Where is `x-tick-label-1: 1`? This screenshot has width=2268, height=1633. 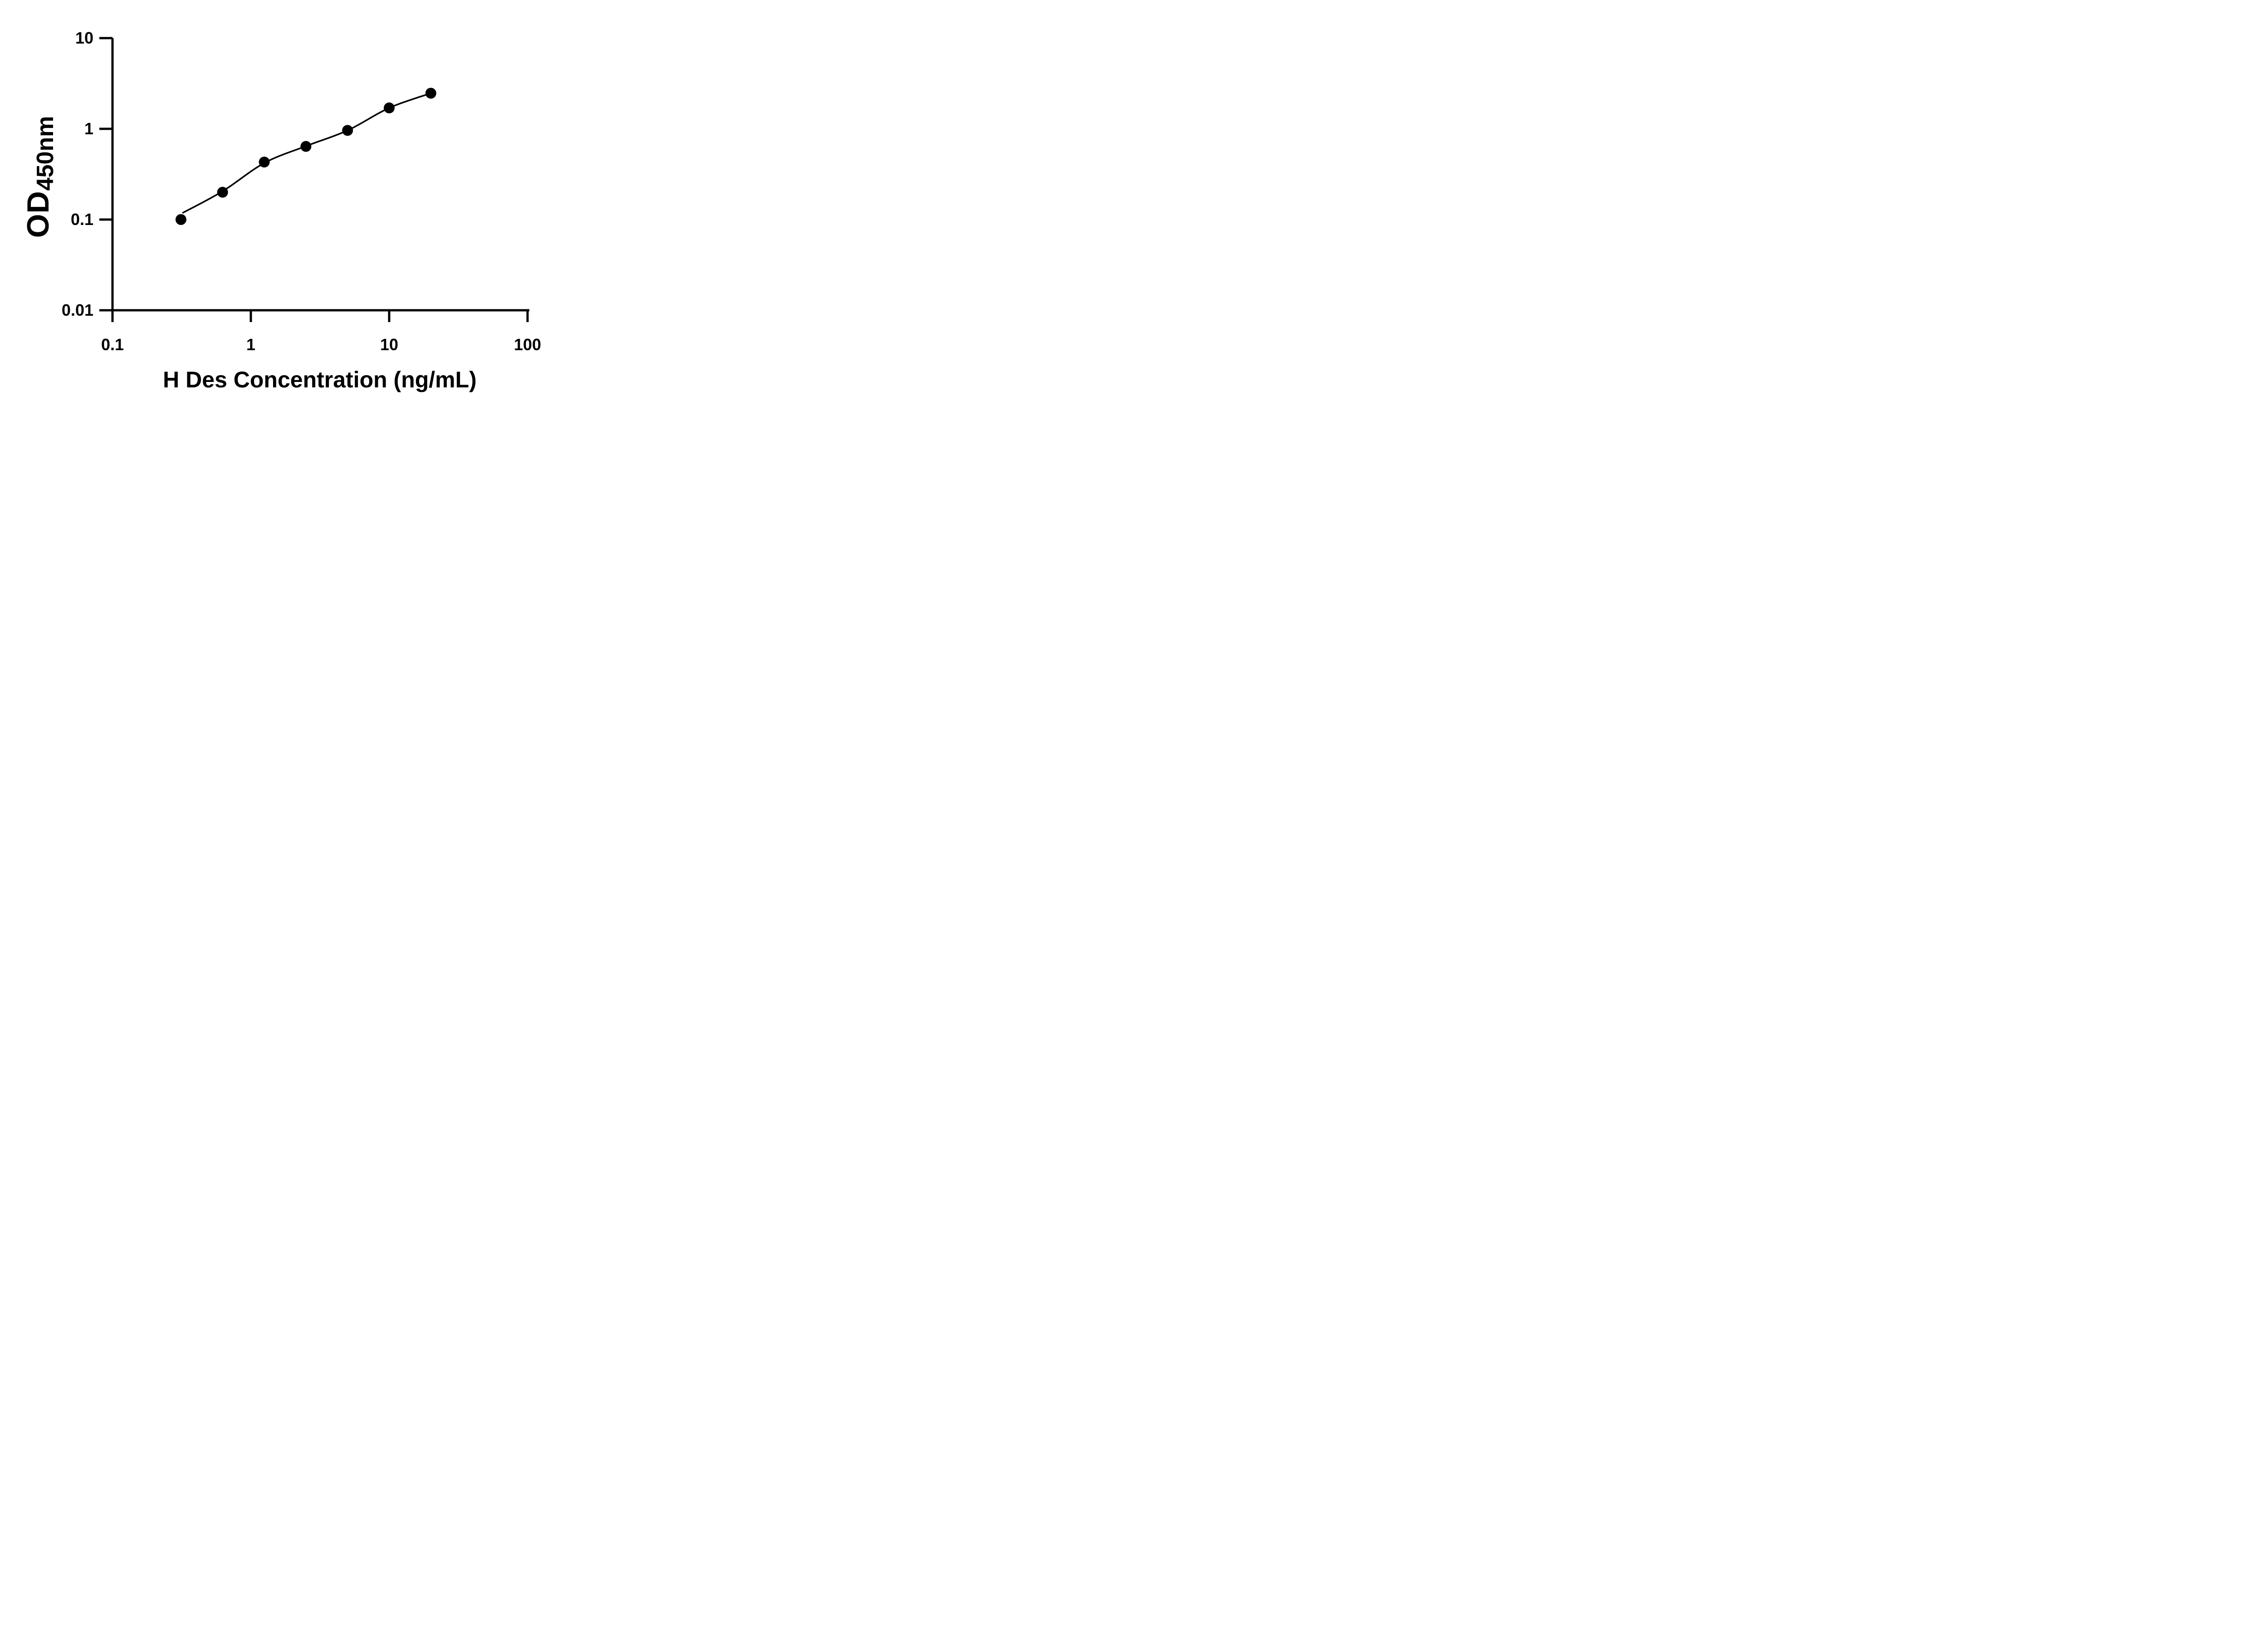
x-tick-label-1: 1 is located at coordinates (250, 344).